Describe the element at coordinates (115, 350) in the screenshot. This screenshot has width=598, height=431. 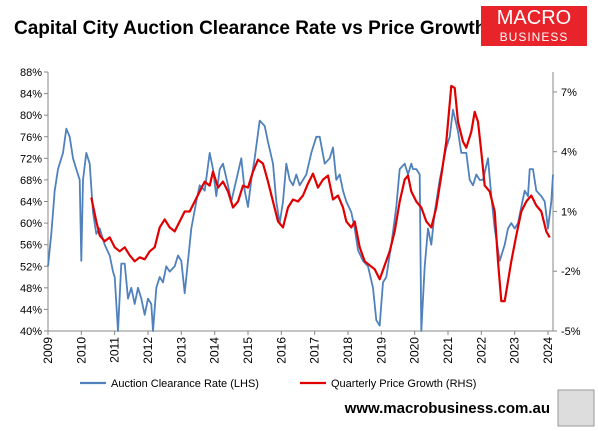
I see `x-tick-label: 2011` at that location.